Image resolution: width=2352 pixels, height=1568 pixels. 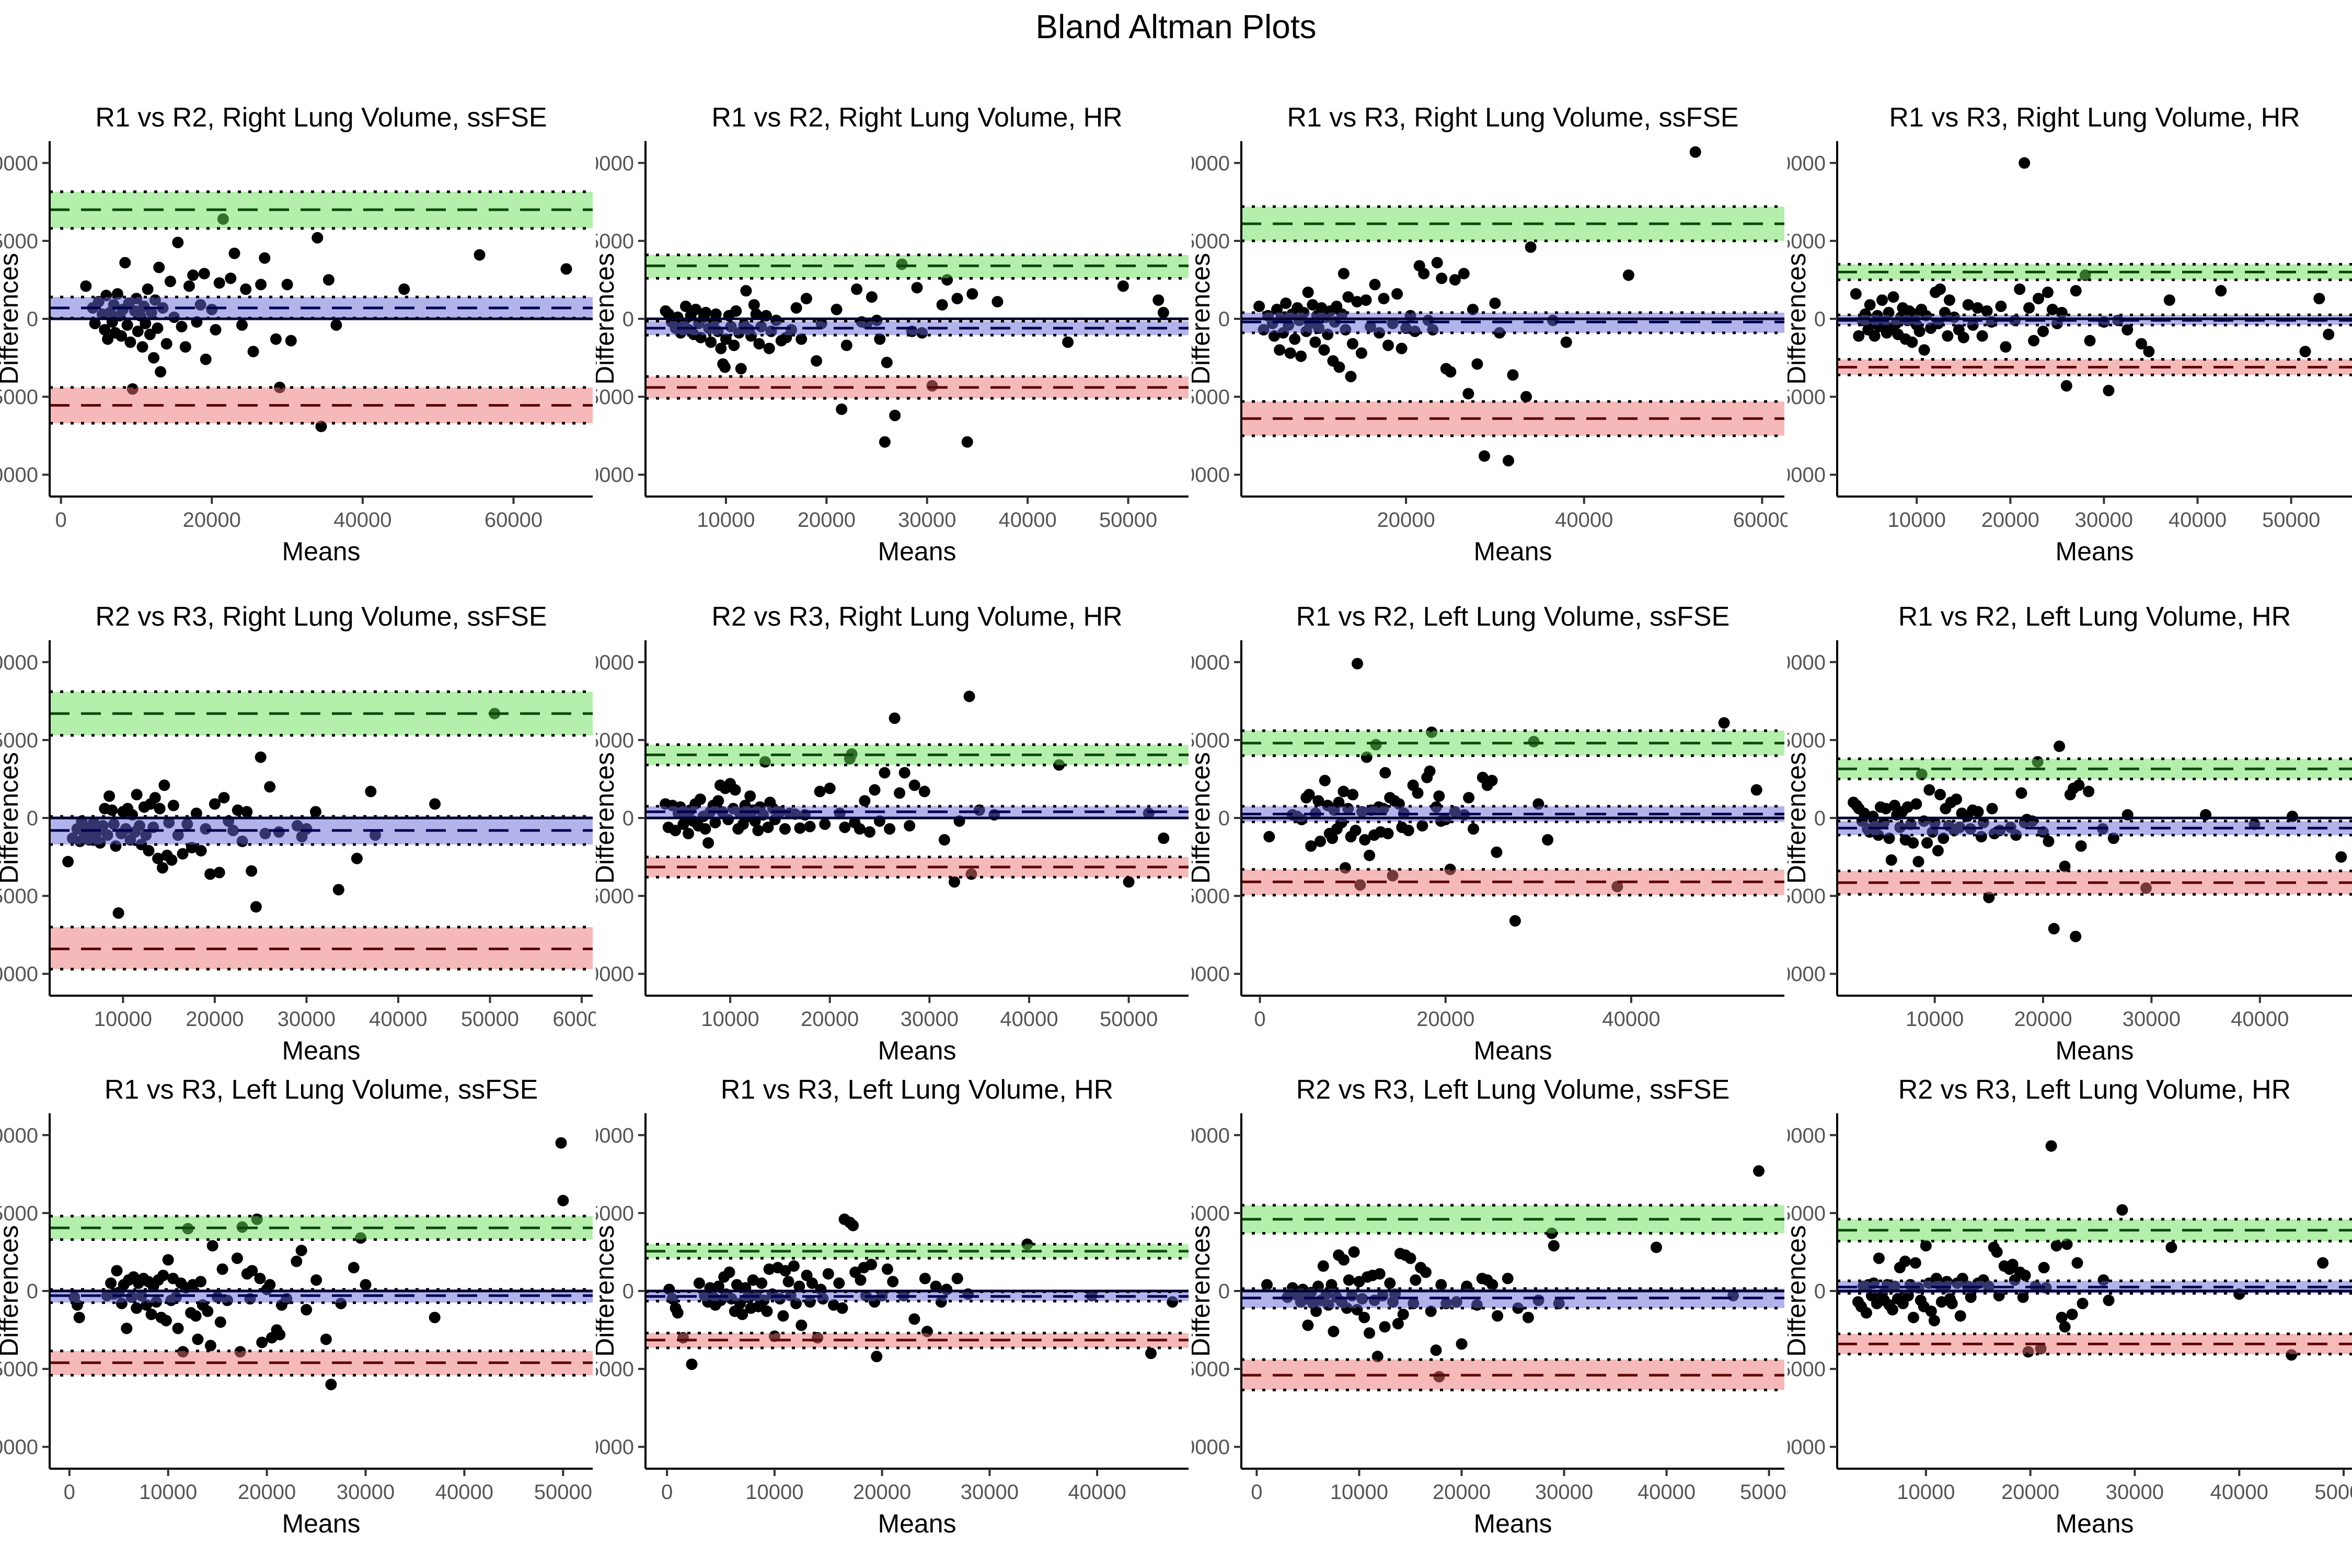 What do you see at coordinates (321, 617) in the screenshot?
I see `subplot-title: R2 vs R3, Right Lung Volume, ssFSE` at bounding box center [321, 617].